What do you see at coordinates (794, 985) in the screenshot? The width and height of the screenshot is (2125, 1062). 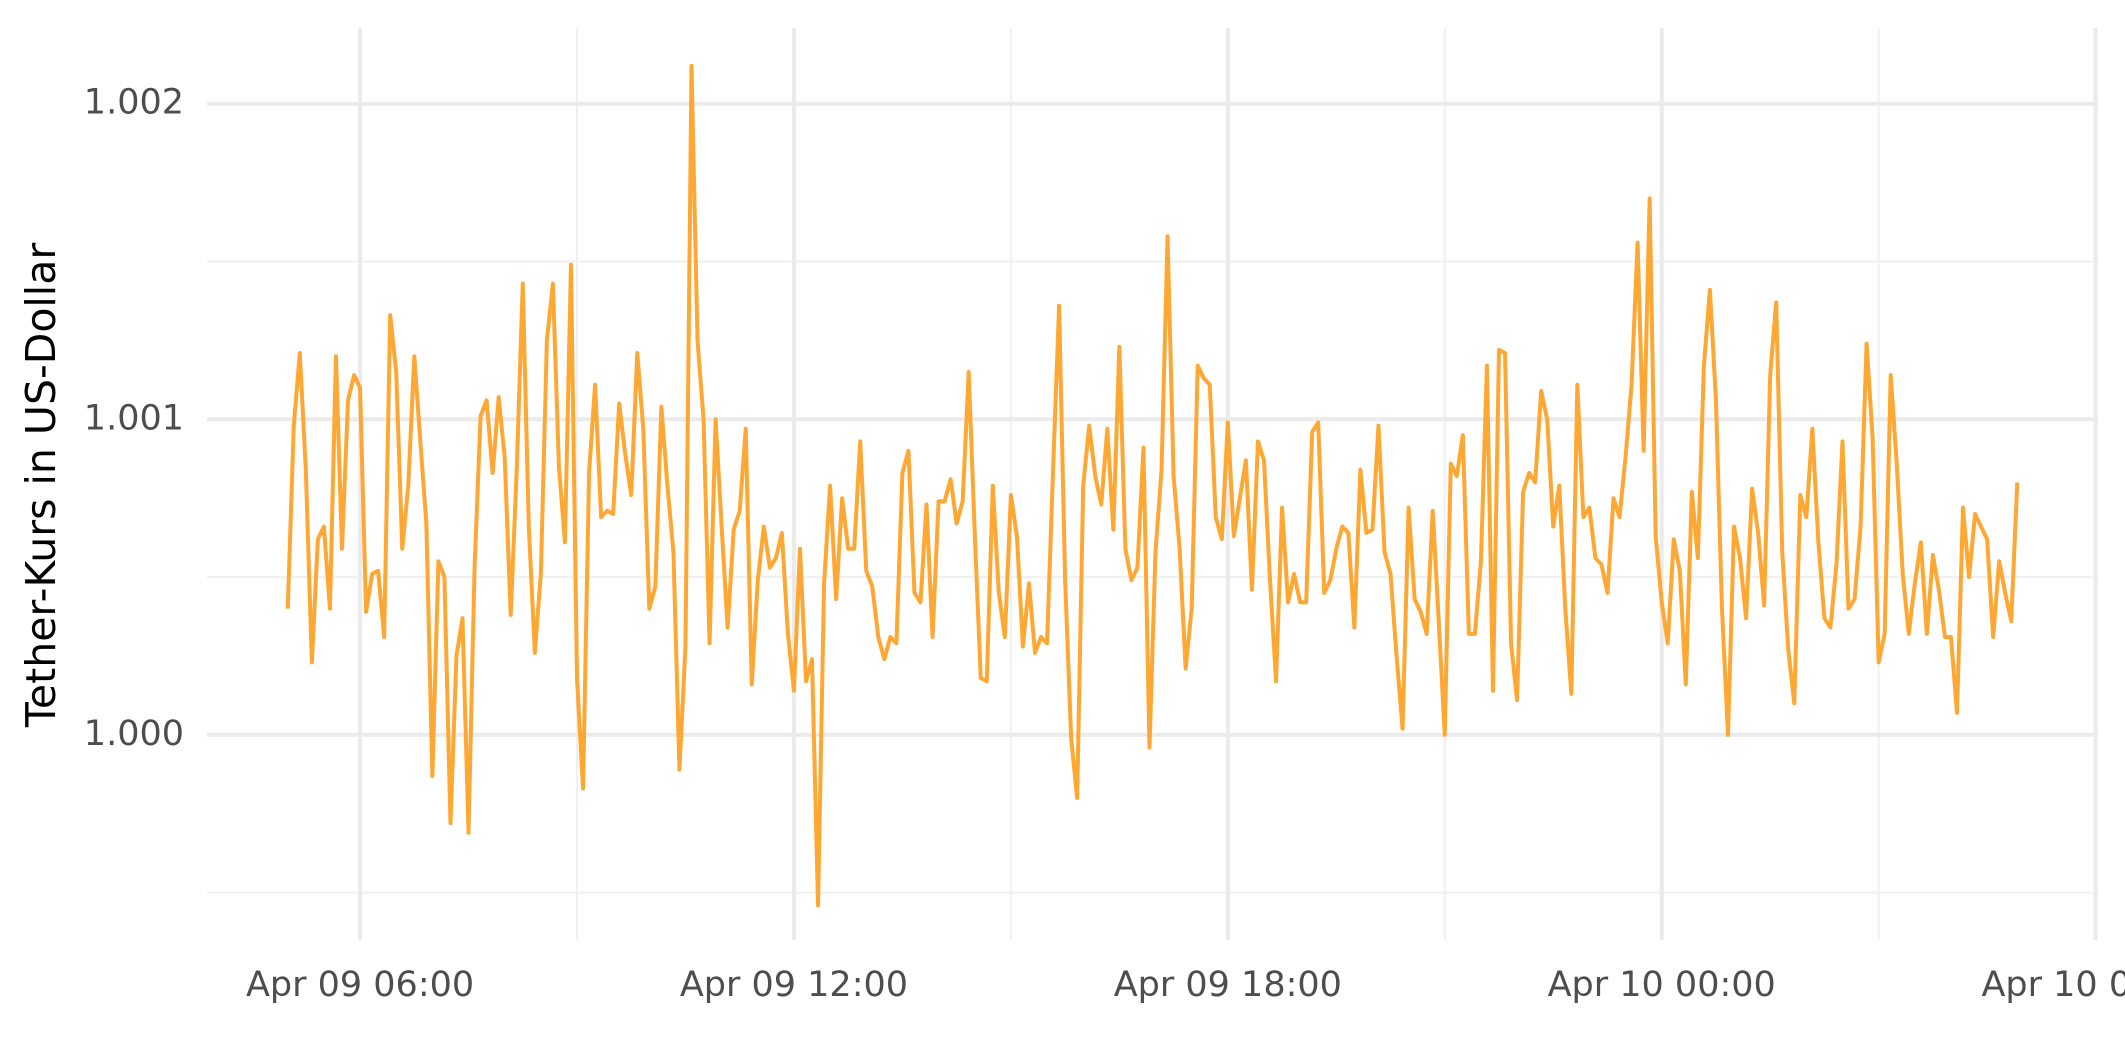 I see `x-tick-label: Apr 09 12:00` at bounding box center [794, 985].